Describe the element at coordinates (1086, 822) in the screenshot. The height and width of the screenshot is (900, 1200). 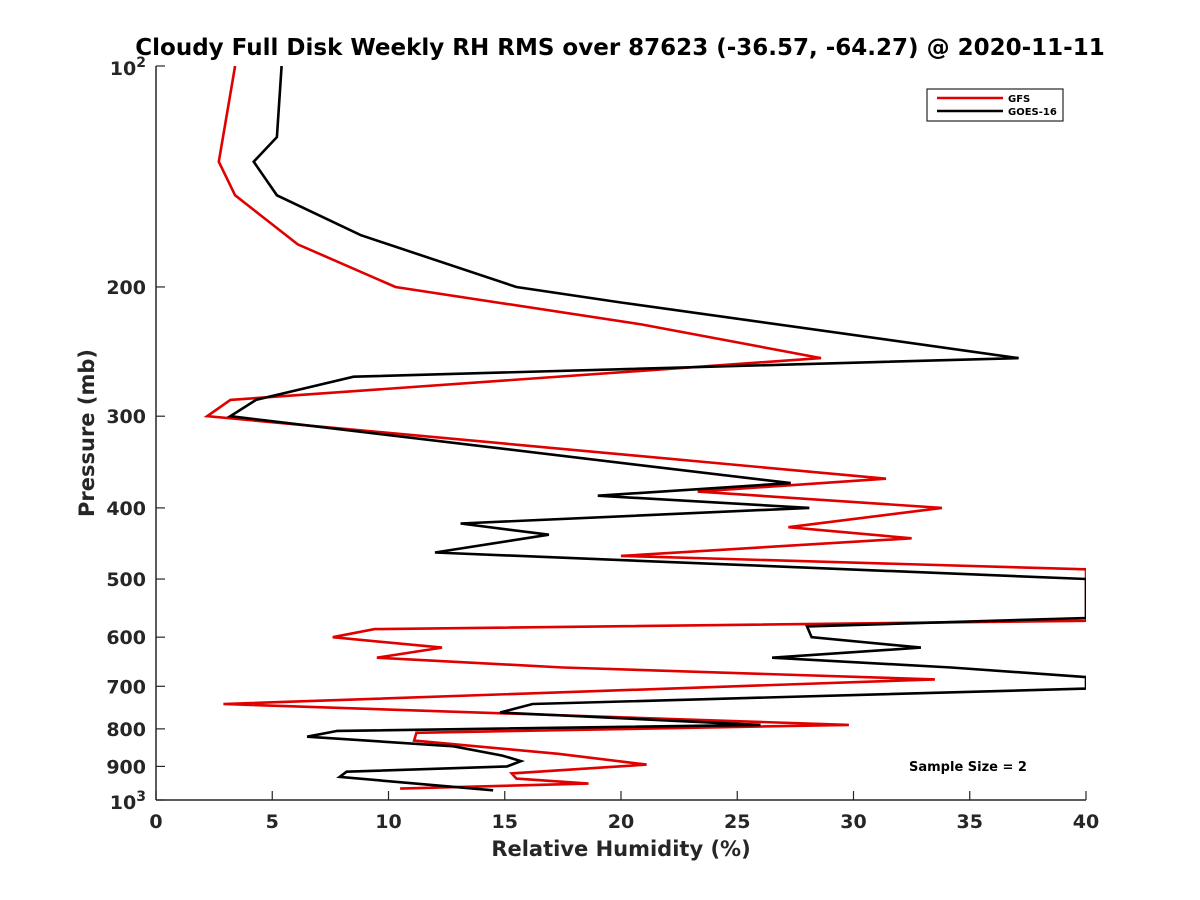
I see `x-tick-label: 40` at that location.